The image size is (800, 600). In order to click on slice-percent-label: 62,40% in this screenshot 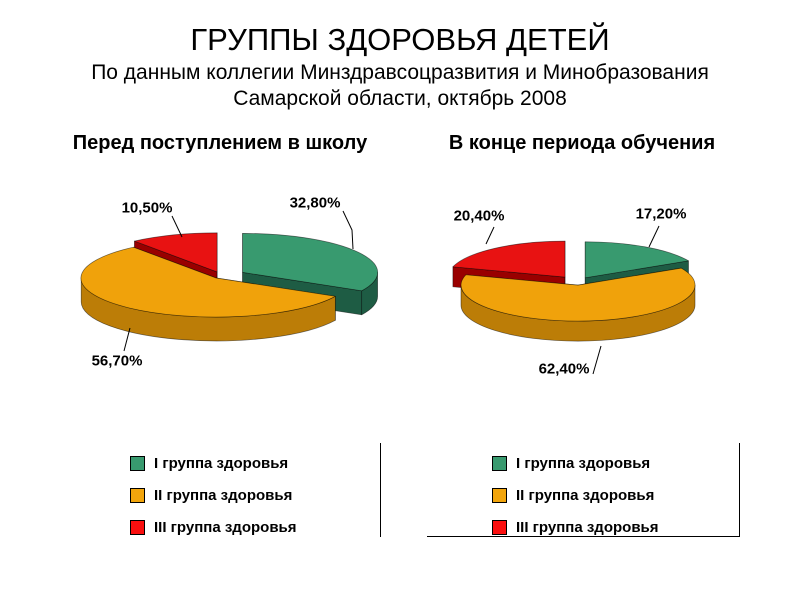, I will do `click(564, 369)`.